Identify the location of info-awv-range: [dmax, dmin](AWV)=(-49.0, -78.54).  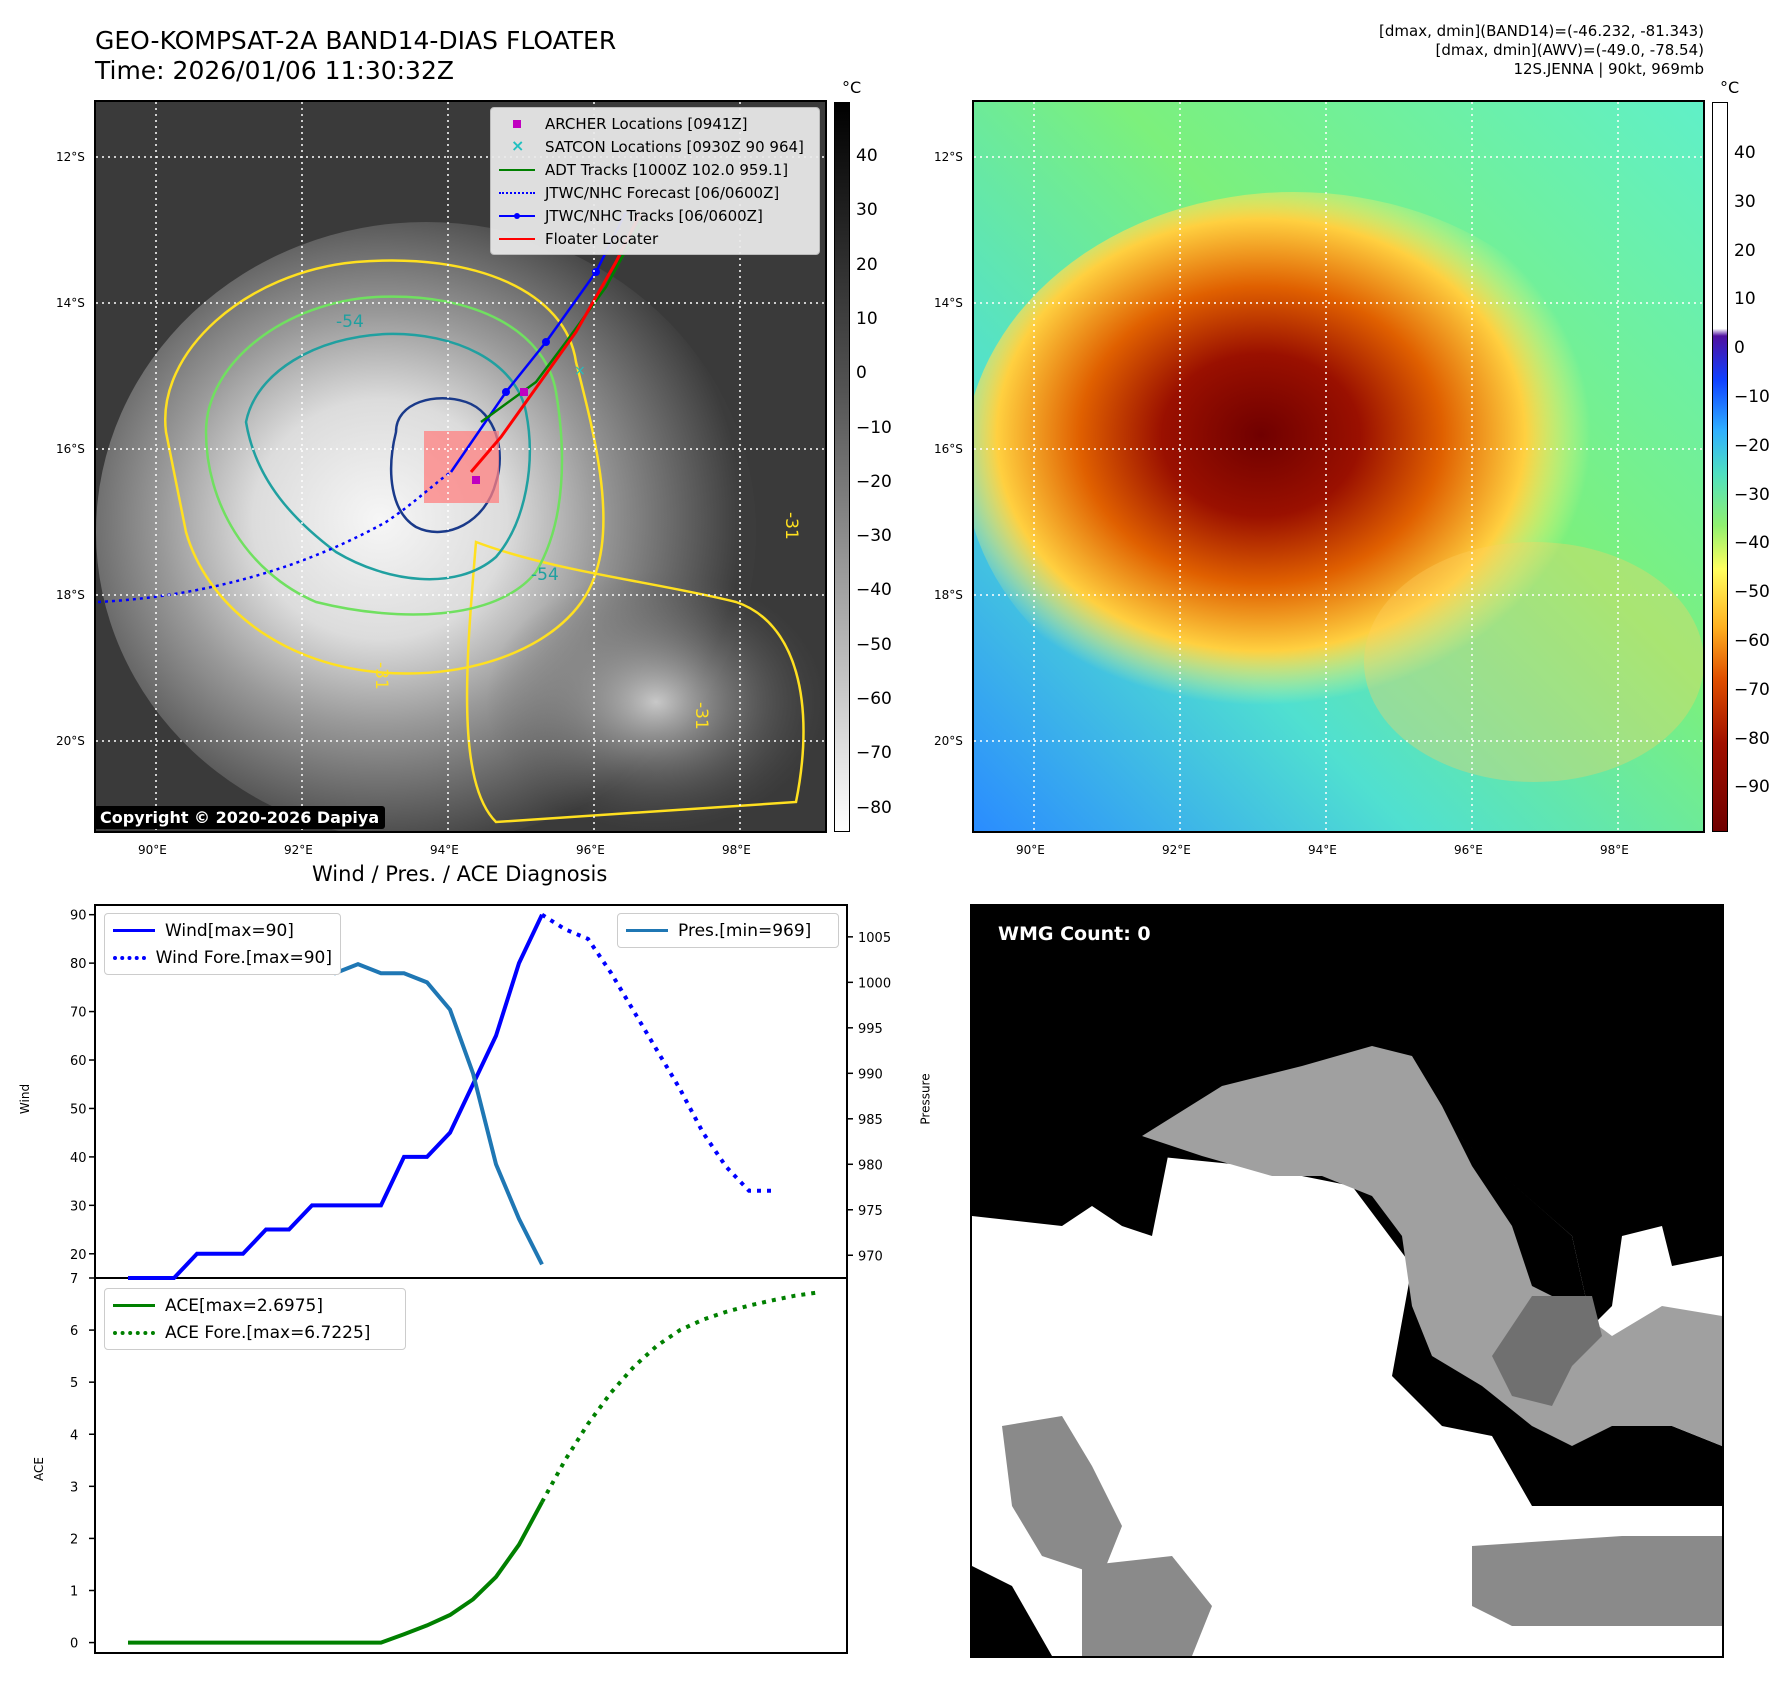
(1569, 50).